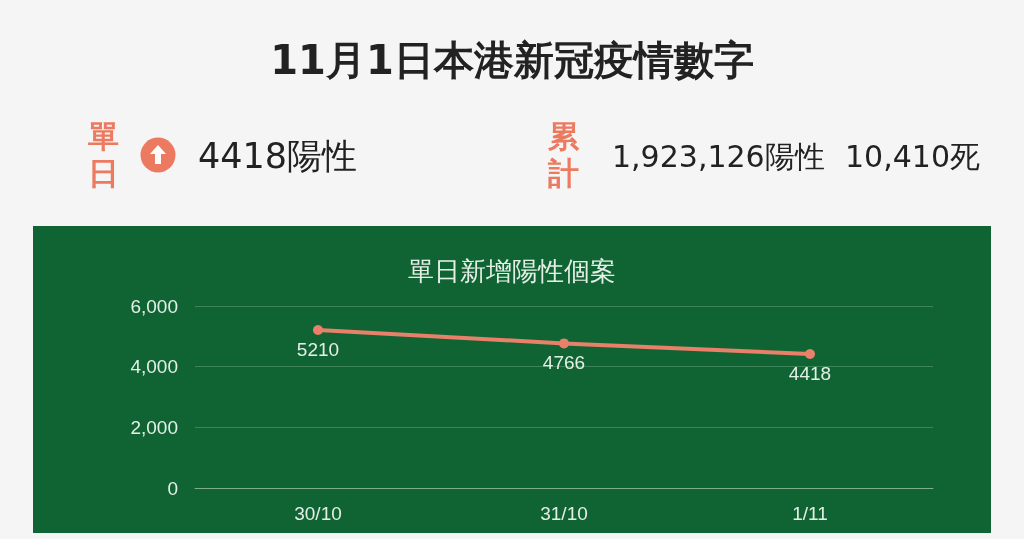 The height and width of the screenshot is (539, 1024). What do you see at coordinates (512, 60) in the screenshot?
I see `text: 11月1日本港新冠疫情數字` at bounding box center [512, 60].